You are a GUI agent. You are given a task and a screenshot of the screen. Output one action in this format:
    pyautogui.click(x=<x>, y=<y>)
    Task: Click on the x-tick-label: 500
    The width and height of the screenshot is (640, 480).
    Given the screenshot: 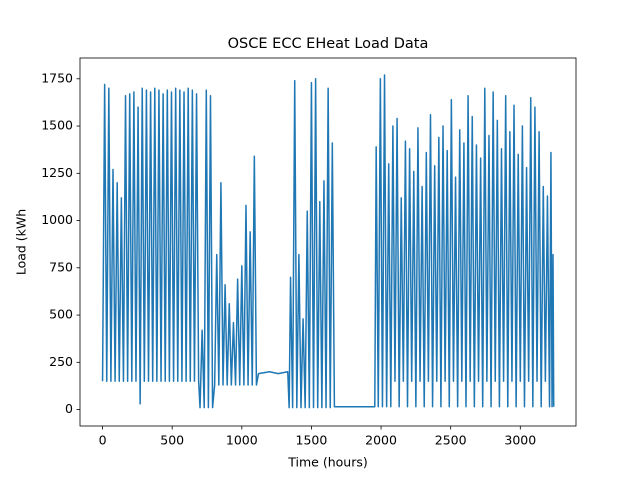 What is the action you would take?
    pyautogui.click(x=172, y=440)
    